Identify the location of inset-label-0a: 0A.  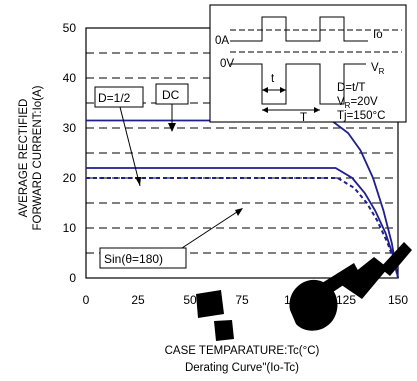
(222, 41).